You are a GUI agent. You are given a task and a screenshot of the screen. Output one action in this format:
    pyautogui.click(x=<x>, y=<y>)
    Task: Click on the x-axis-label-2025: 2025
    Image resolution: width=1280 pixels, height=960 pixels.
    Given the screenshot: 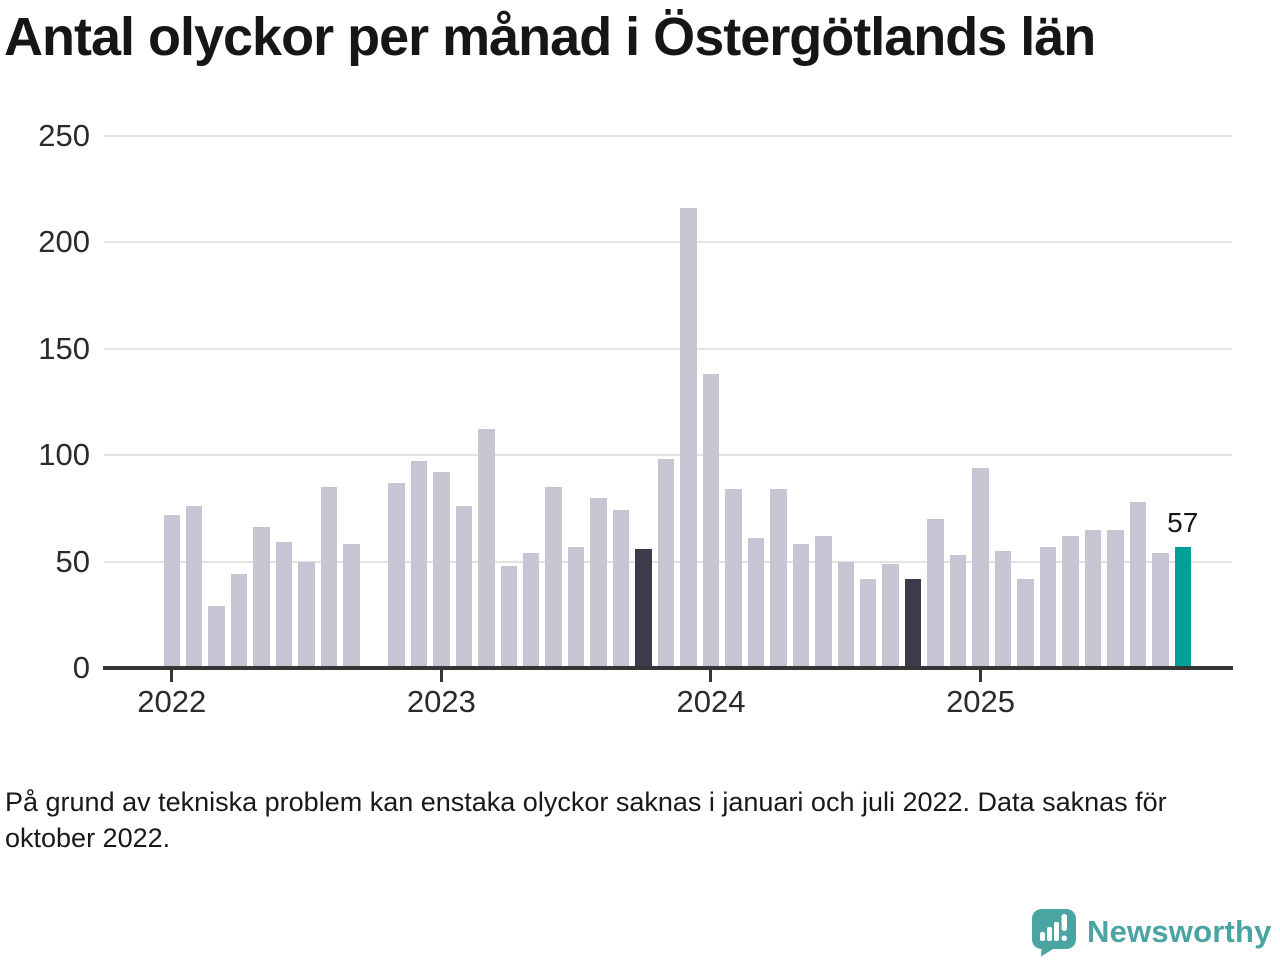 What is the action you would take?
    pyautogui.click(x=981, y=701)
    